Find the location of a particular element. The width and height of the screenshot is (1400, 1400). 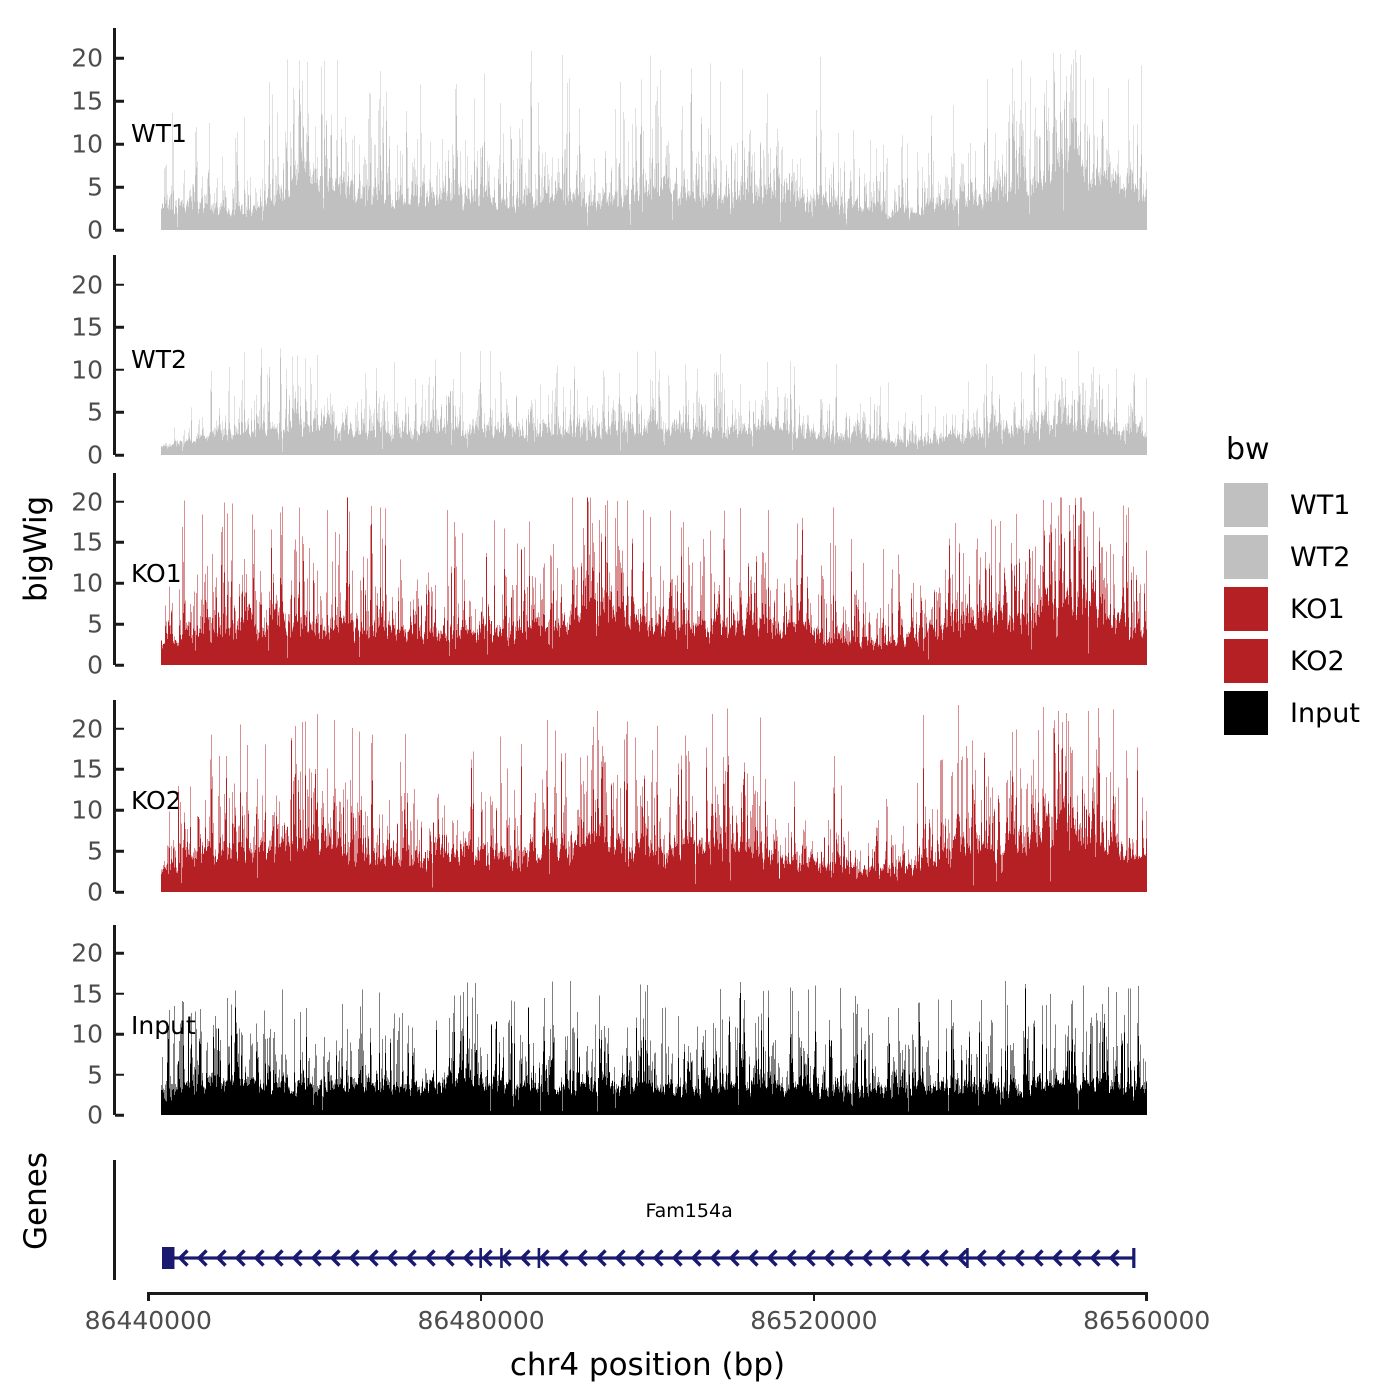

coverage-area-ko1 is located at coordinates (653, 581).